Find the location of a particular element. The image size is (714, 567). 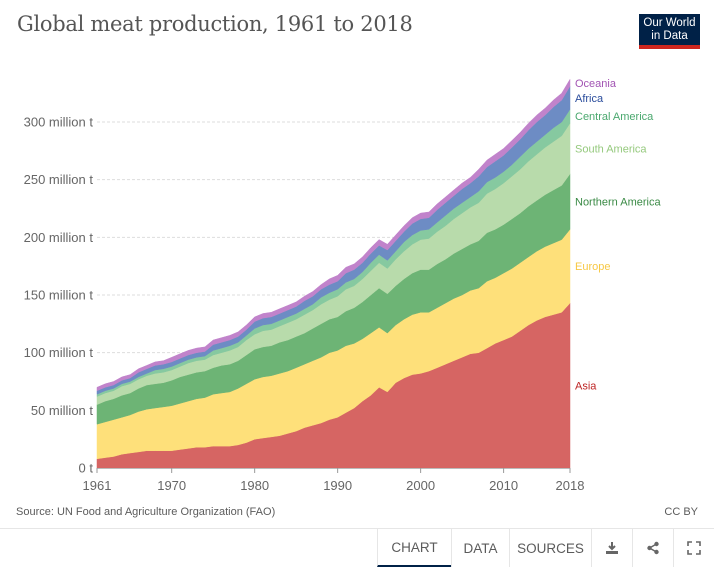

fullscreen-icon is located at coordinates (694, 548).